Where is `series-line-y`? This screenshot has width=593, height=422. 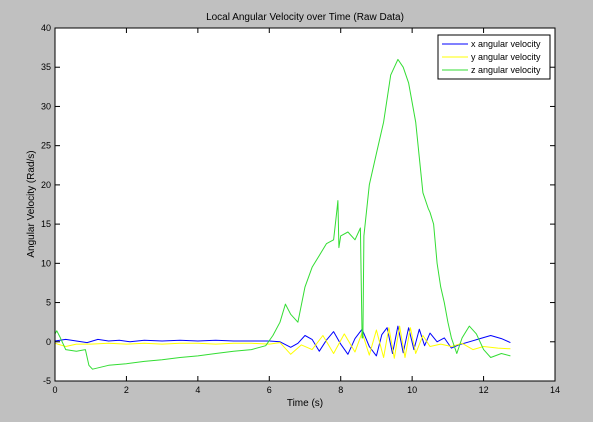 series-line-y is located at coordinates (282, 342).